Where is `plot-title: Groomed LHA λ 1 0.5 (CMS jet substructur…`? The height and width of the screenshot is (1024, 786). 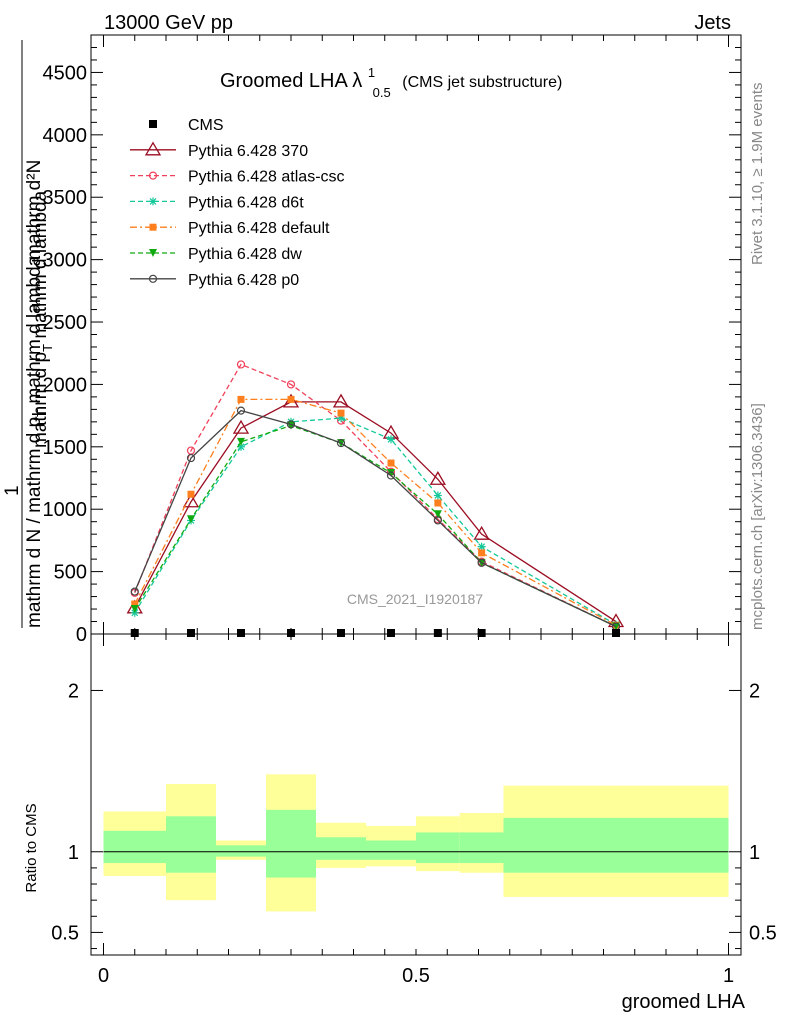
plot-title: Groomed LHA λ 1 0.5 (CMS jet substructur… is located at coordinates (391, 81).